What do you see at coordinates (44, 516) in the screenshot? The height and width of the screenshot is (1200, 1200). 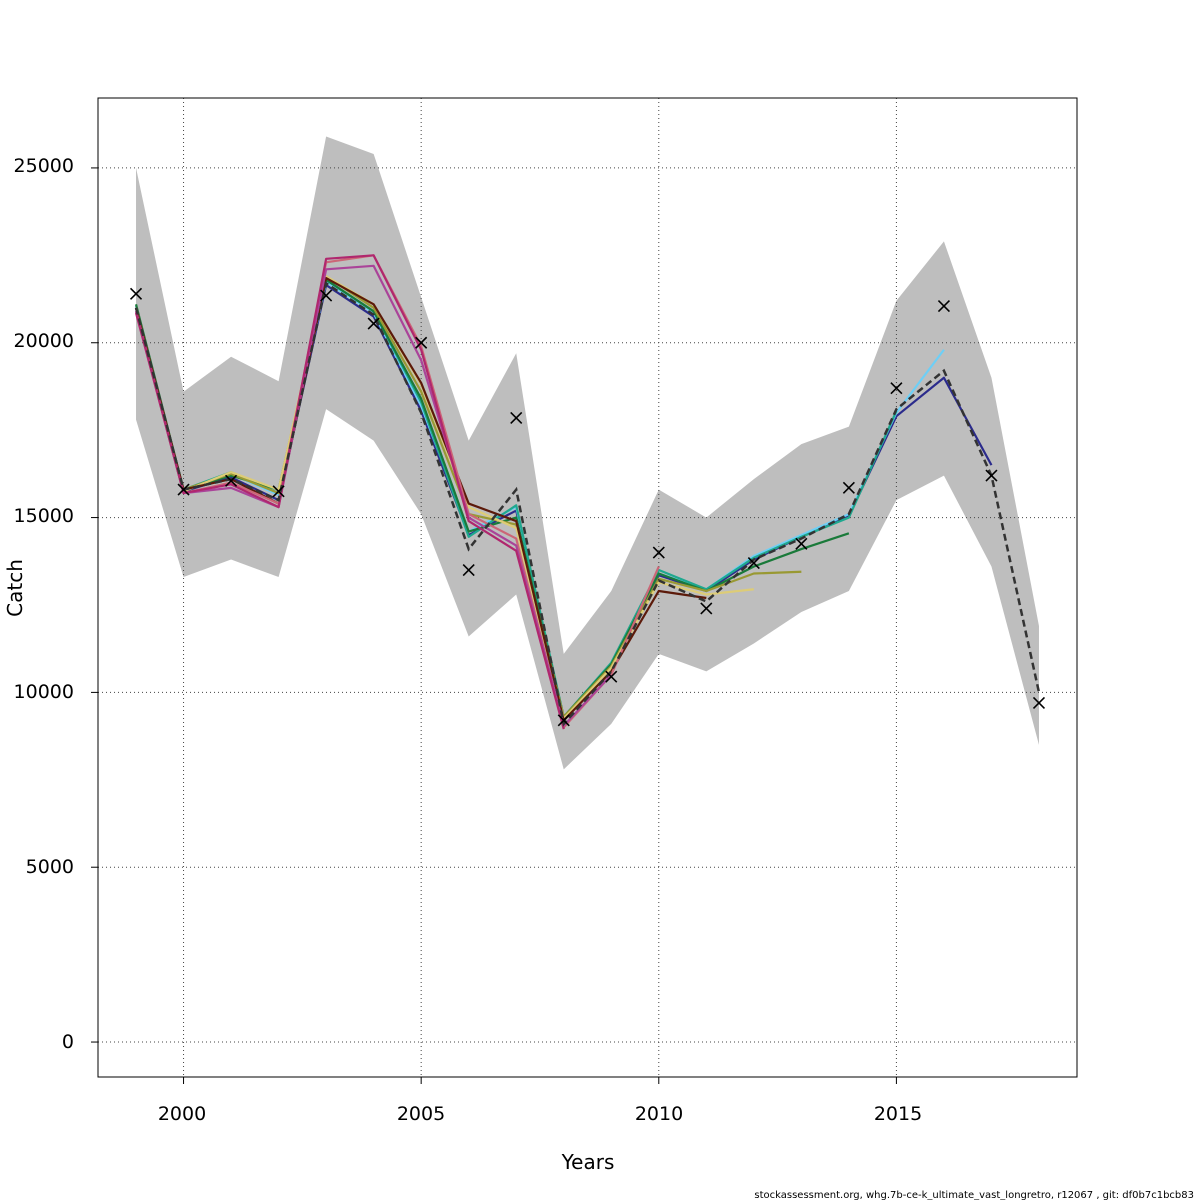 I see `y-tick-label: 15000` at bounding box center [44, 516].